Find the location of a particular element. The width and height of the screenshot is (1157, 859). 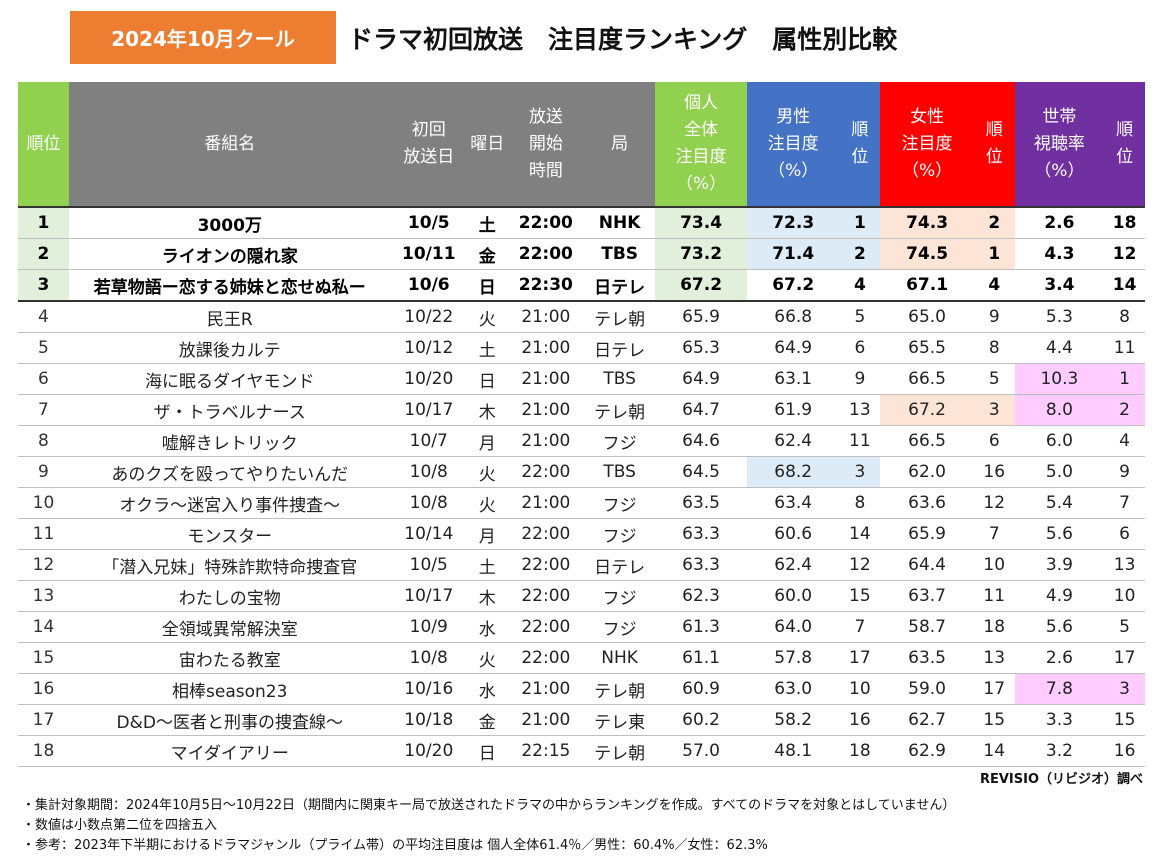

cell-station: フジ is located at coordinates (620, 627).